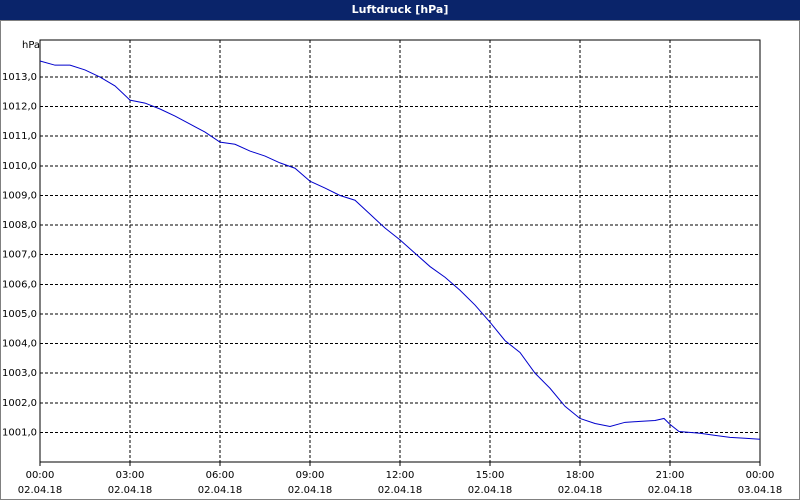 Image resolution: width=800 pixels, height=500 pixels. Describe the element at coordinates (490, 475) in the screenshot. I see `x-tick-label: 15:00` at that location.